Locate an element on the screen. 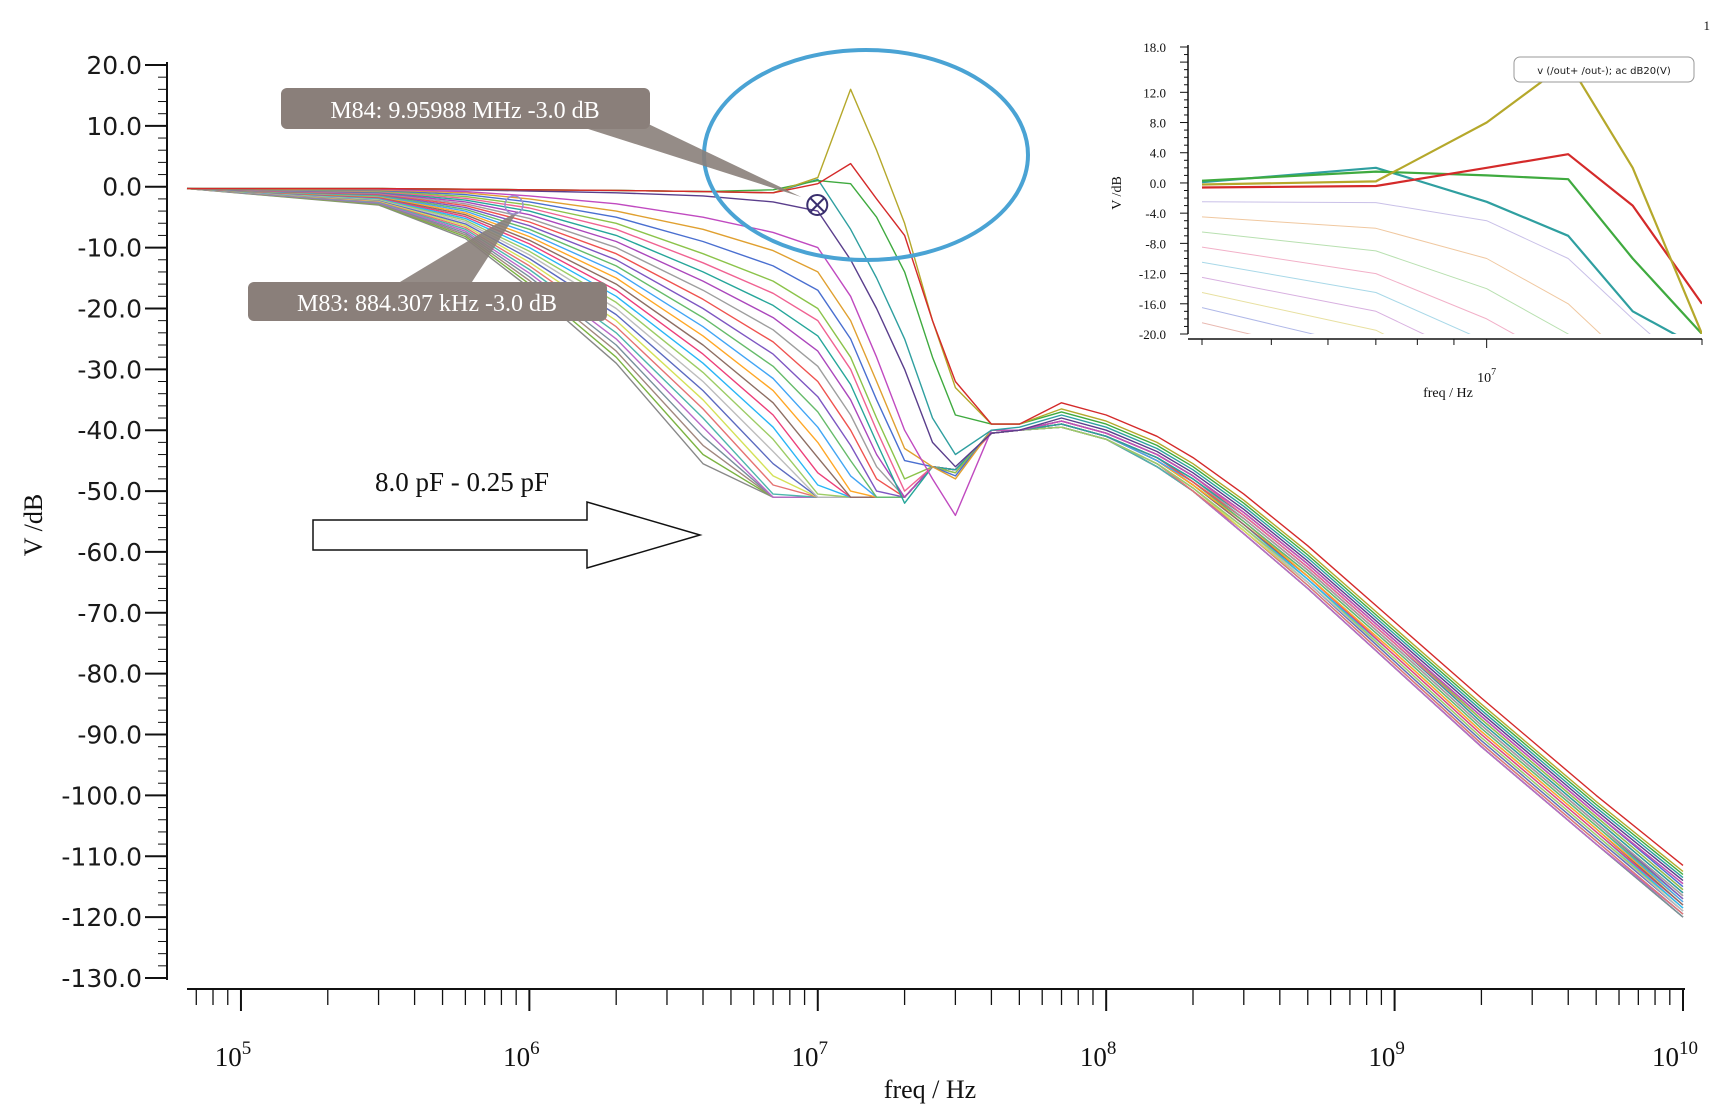 The height and width of the screenshot is (1108, 1724). marker-m83-box is located at coordinates (427, 301).